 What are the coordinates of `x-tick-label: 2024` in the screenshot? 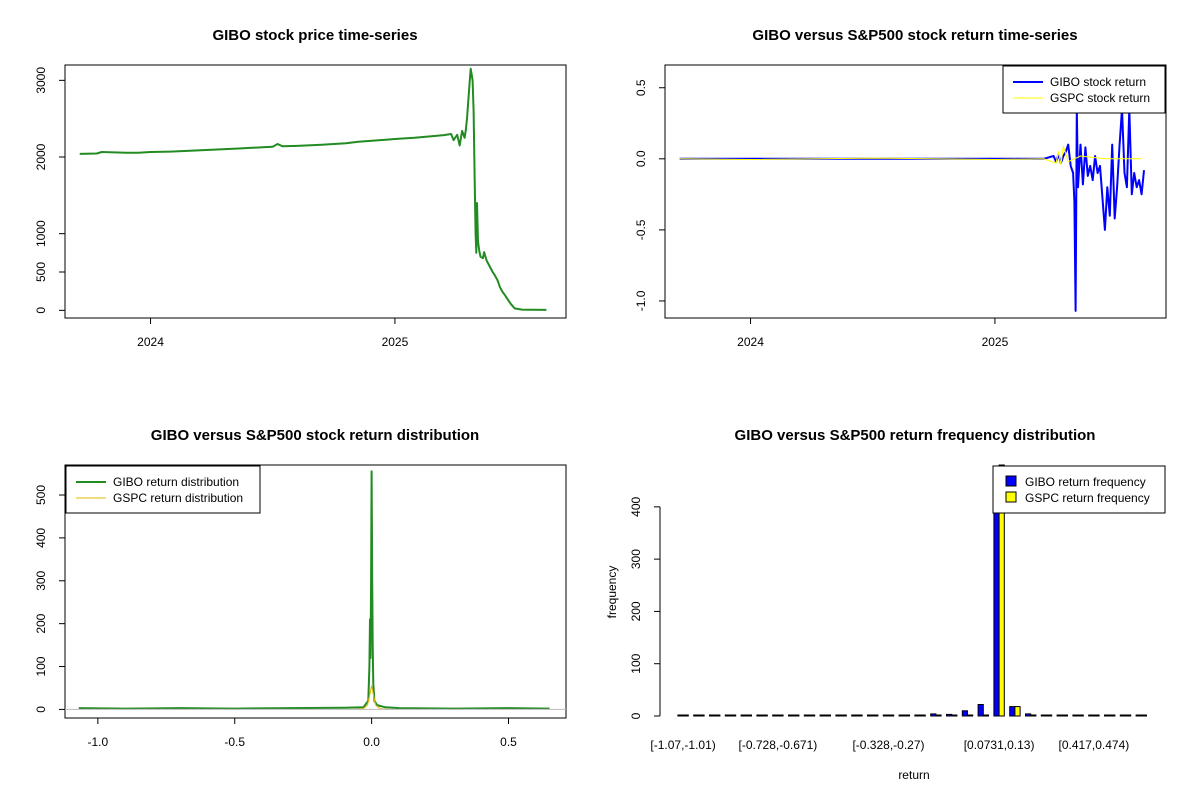 It's located at (750, 342).